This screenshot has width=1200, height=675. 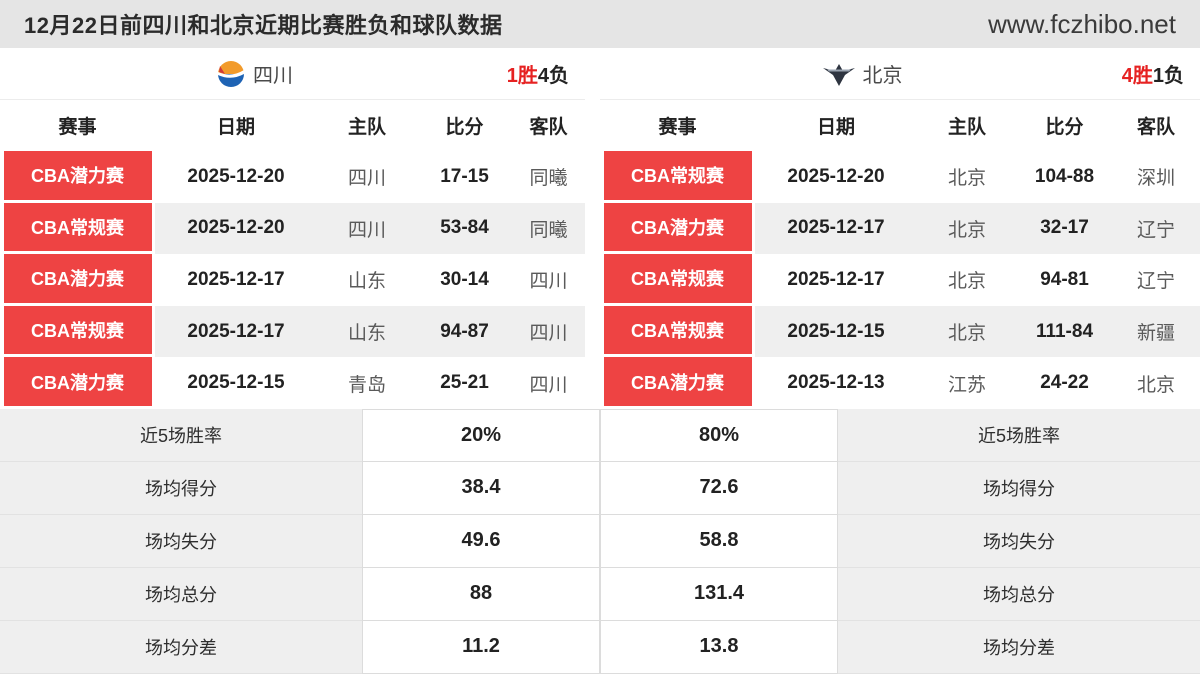 I want to click on page-title: 12月22日前四川和北京近期比赛胜负和球队数据, so click(x=263, y=25).